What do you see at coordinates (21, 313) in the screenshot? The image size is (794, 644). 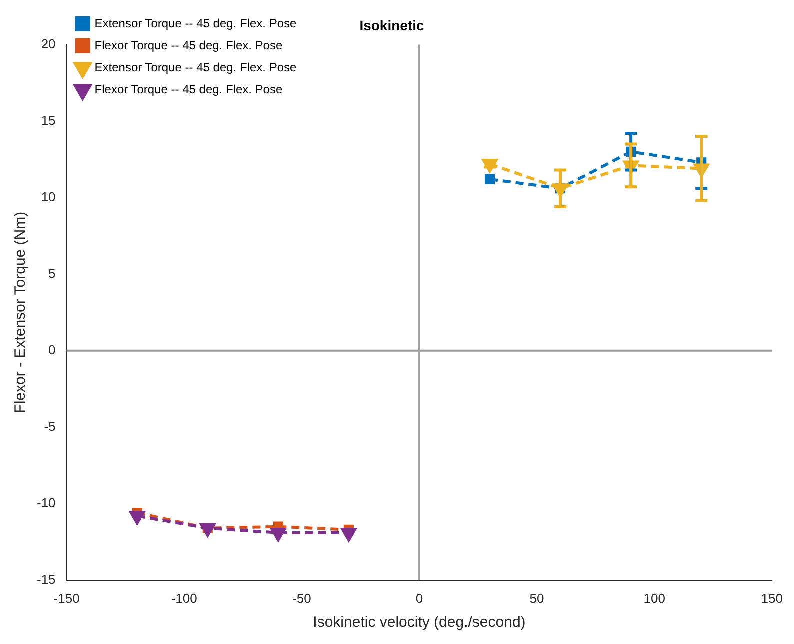 I see `y-axis-title: Flexor - Extensor Torque (Nm)` at bounding box center [21, 313].